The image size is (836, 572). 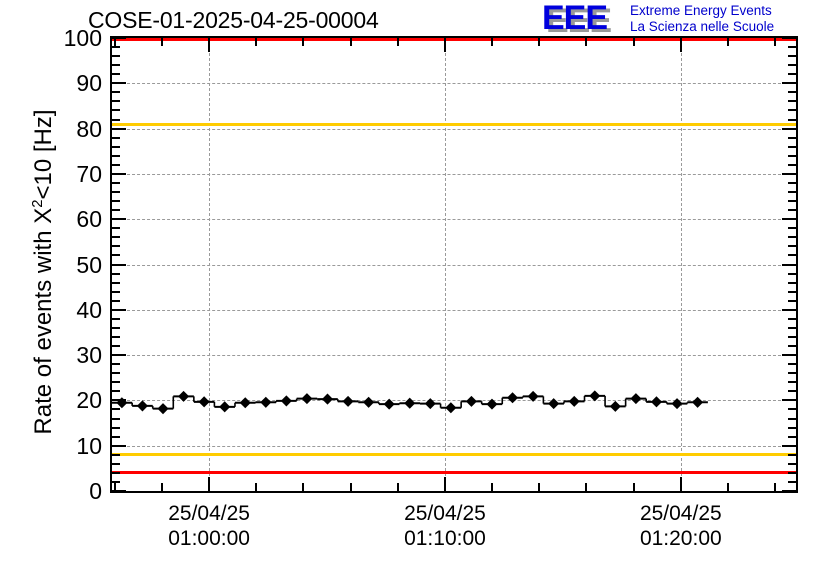 What do you see at coordinates (89, 400) in the screenshot?
I see `y-tick-label: 20` at bounding box center [89, 400].